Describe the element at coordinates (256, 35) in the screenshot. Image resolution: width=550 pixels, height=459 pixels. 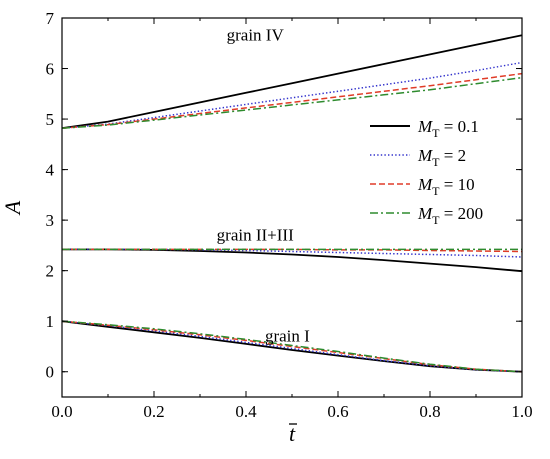
I see `annotation-grain-iv: grain IV` at that location.